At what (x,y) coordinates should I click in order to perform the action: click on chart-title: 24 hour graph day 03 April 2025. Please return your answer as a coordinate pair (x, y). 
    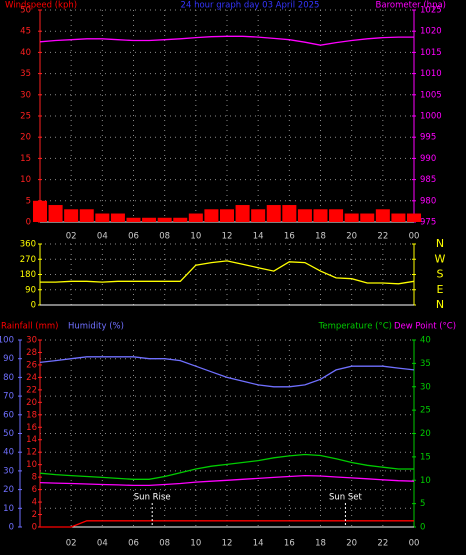
    Looking at the image, I should click on (250, 6).